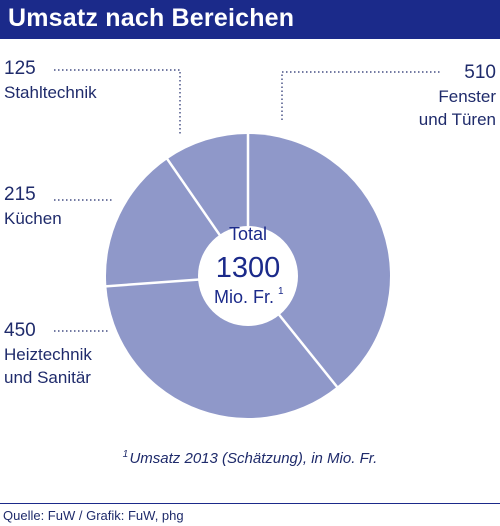  I want to click on slice-label-3-0: Stahltechnik, so click(50, 92).